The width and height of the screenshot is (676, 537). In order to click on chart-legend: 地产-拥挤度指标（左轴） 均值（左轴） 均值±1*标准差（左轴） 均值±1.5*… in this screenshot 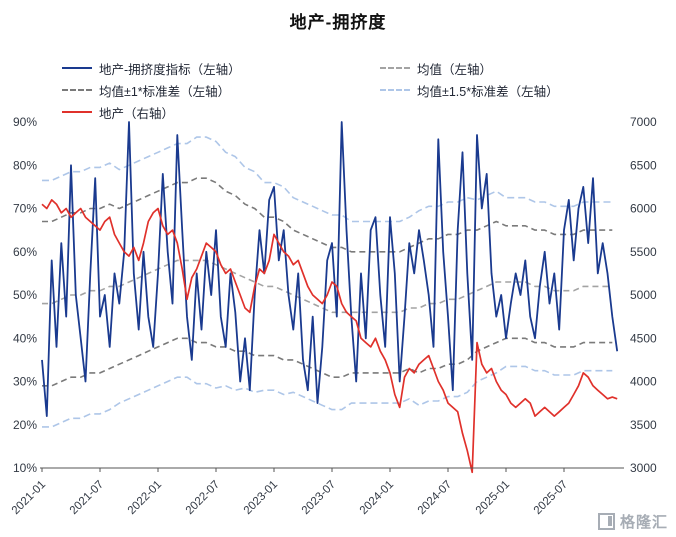, I will do `click(310, 90)`.